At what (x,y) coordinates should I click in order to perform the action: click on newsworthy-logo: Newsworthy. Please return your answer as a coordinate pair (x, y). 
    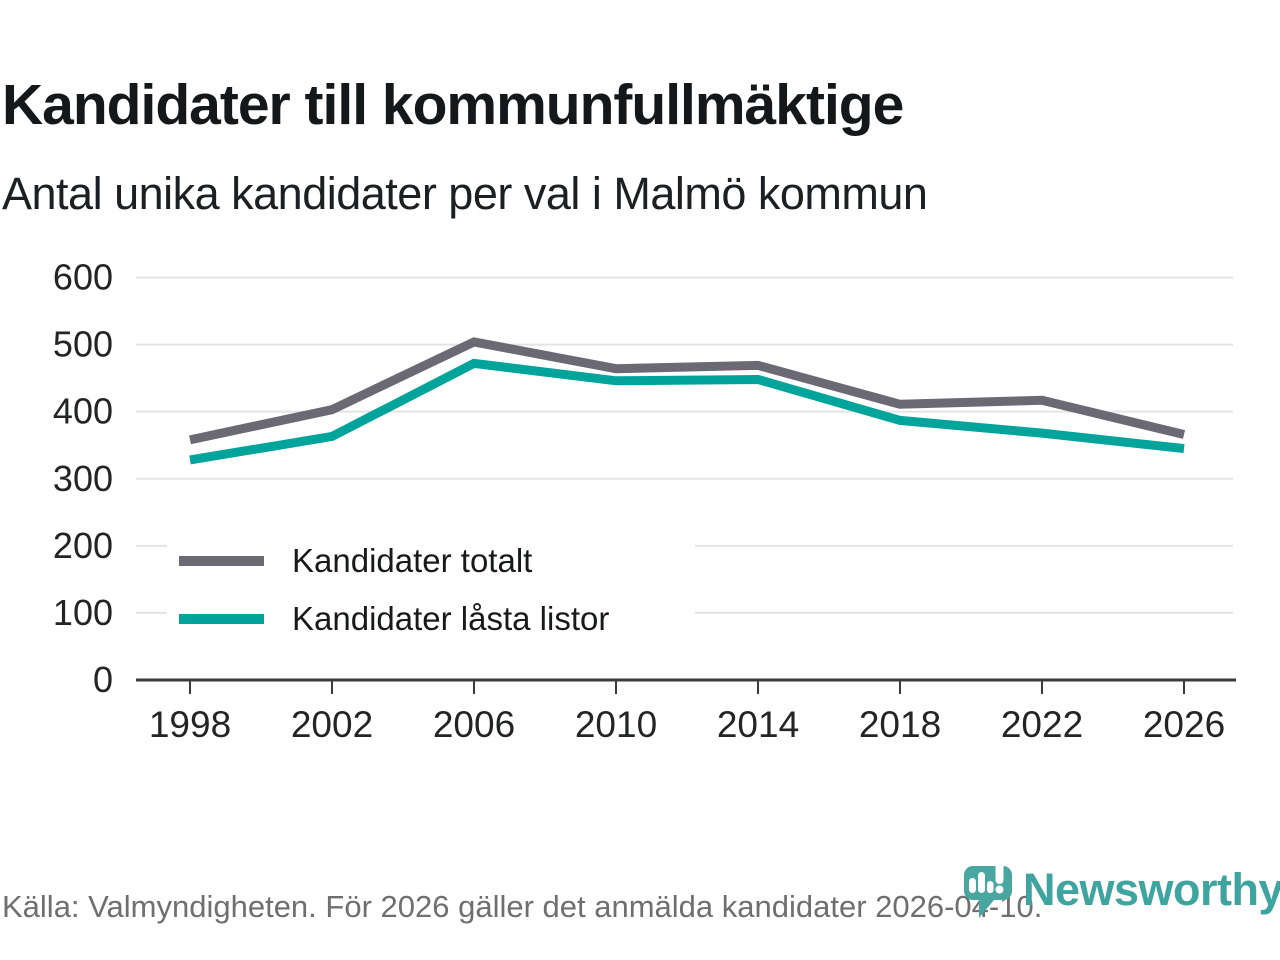
    Looking at the image, I should click on (1121, 891).